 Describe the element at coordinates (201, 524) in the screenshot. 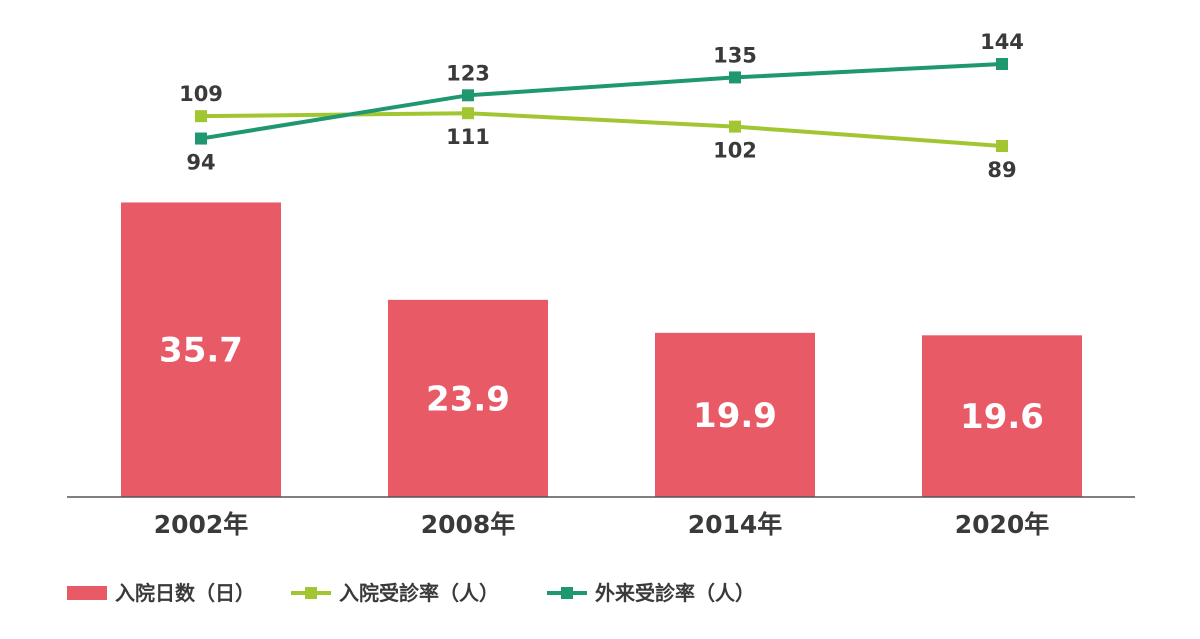

I see `x-tick-label: 2002年` at that location.